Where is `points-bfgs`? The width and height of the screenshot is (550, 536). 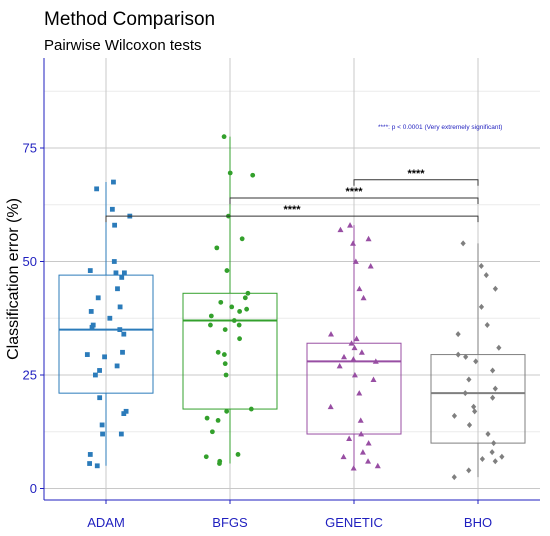
points-bfgs is located at coordinates (229, 300).